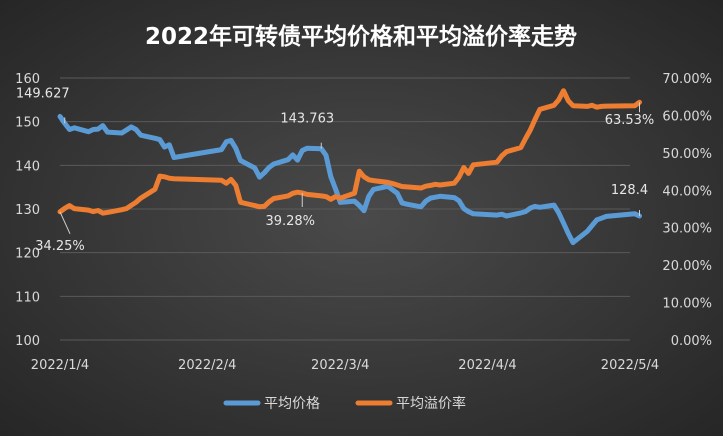 This screenshot has width=723, height=436. Describe the element at coordinates (290, 221) in the screenshot. I see `data-label: 39.28%` at that location.